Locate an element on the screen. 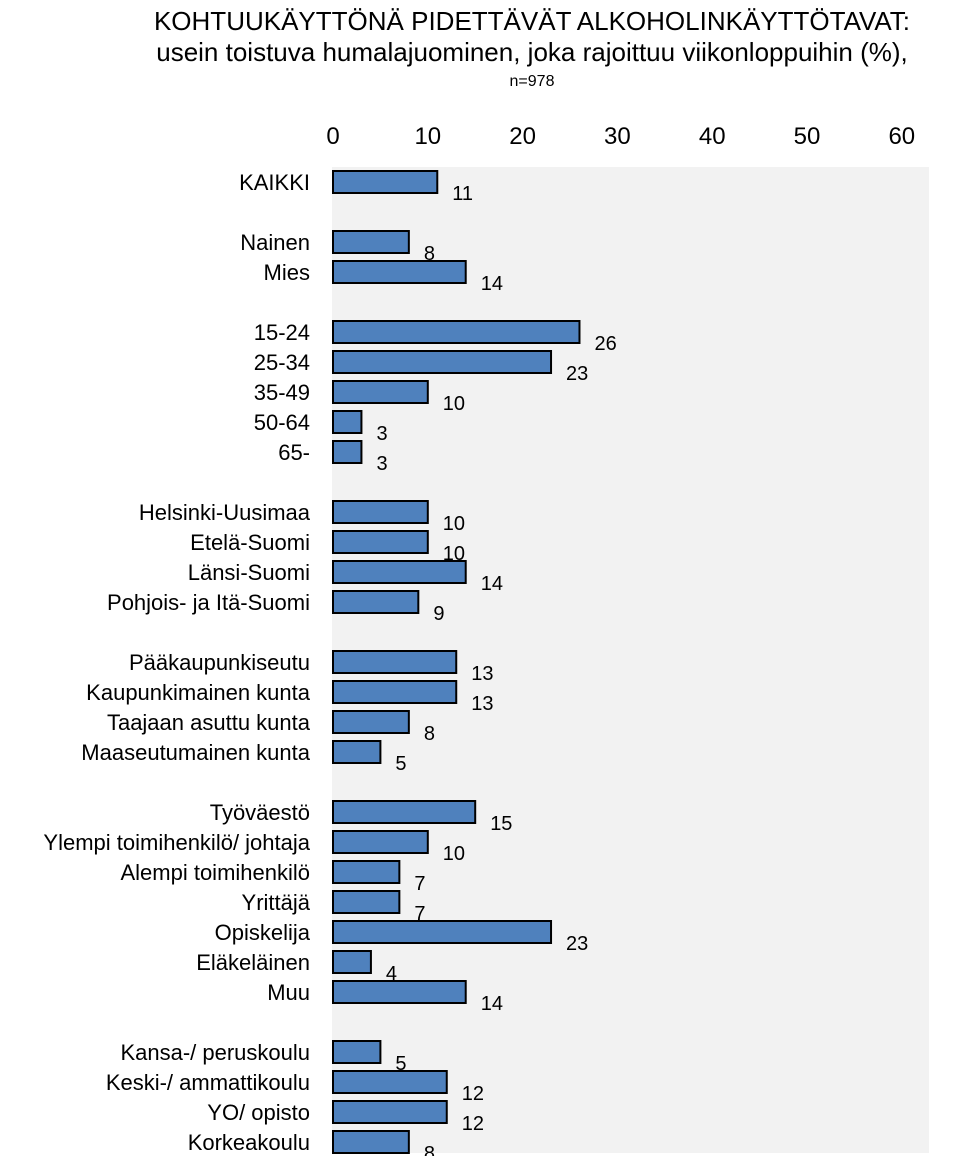  bar-row: Korkeakoulu 8 is located at coordinates (311, 1143).